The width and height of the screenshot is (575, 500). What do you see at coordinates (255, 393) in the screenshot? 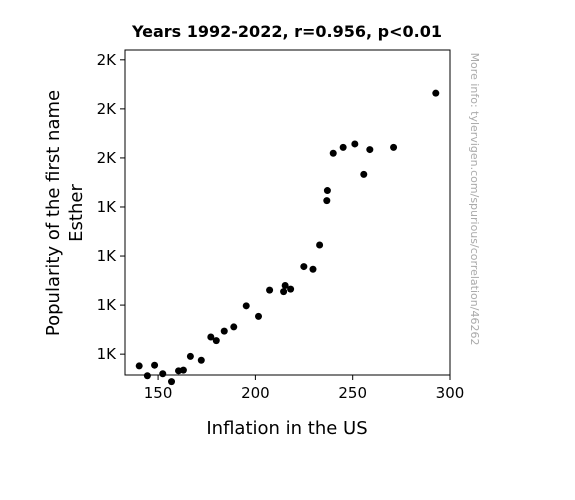
I see `x-tick-label: 200` at bounding box center [255, 393].